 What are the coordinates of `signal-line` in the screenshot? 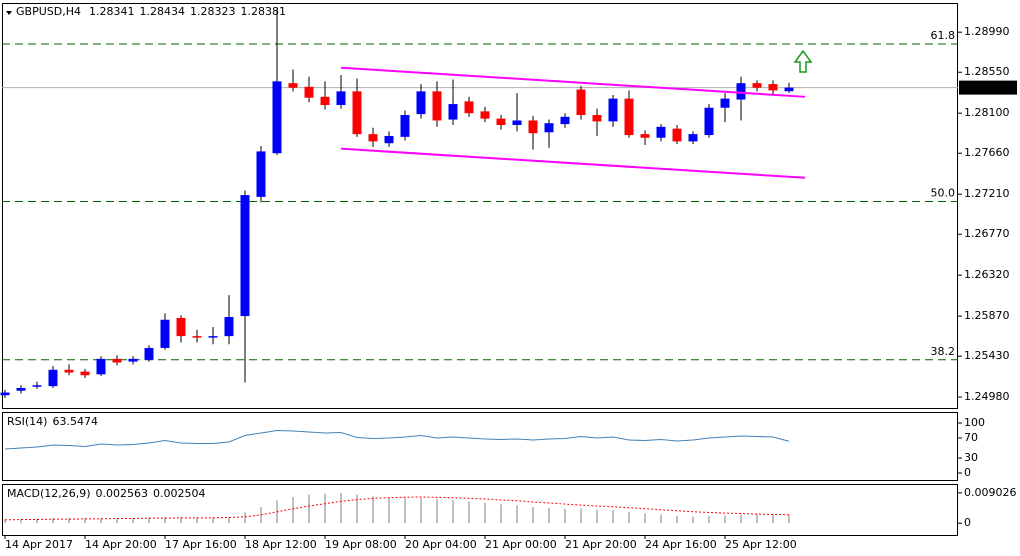 It's located at (397, 508).